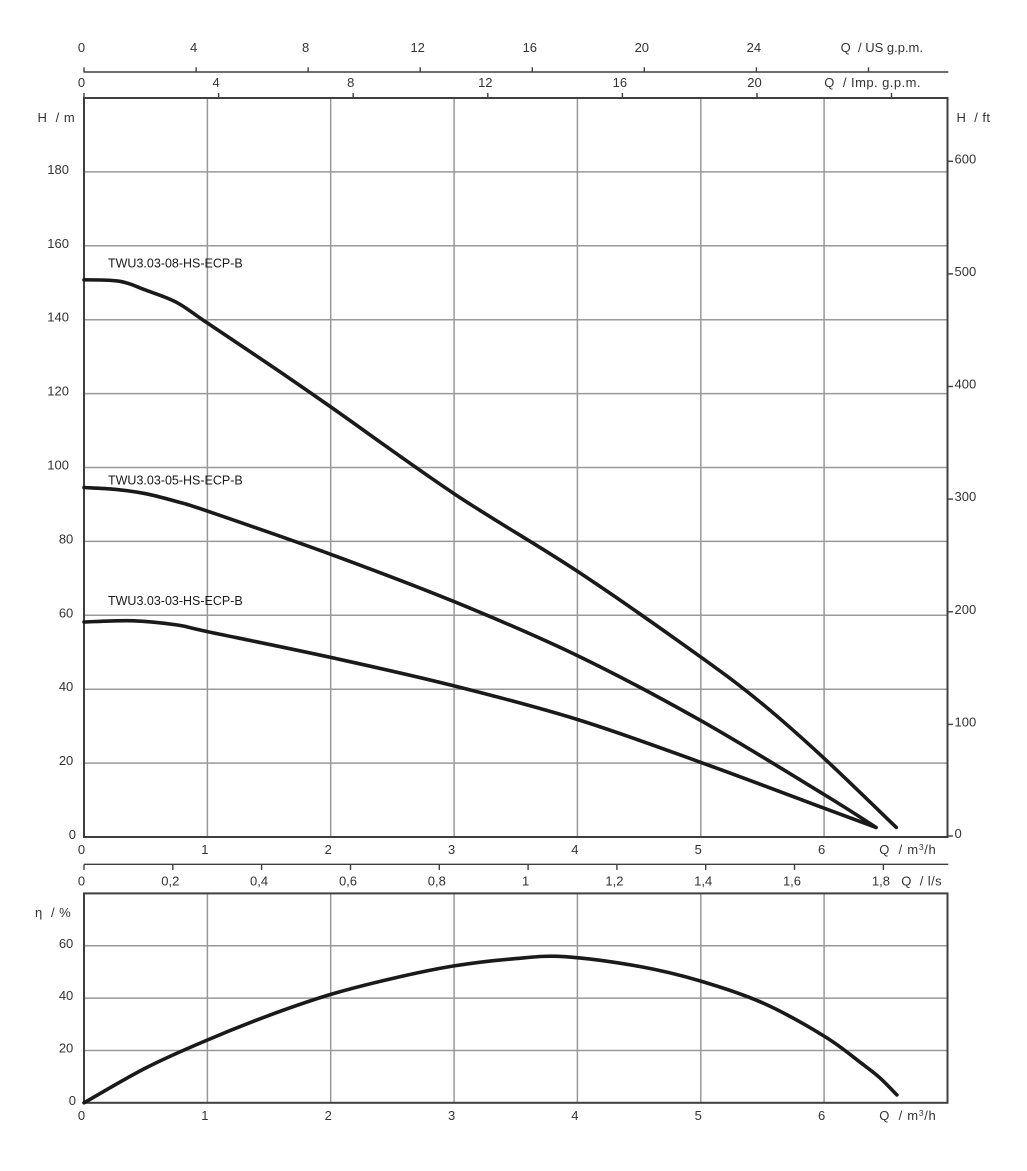 The image size is (1027, 1171). What do you see at coordinates (259, 881) in the screenshot?
I see `svg-text: 0,4` at bounding box center [259, 881].